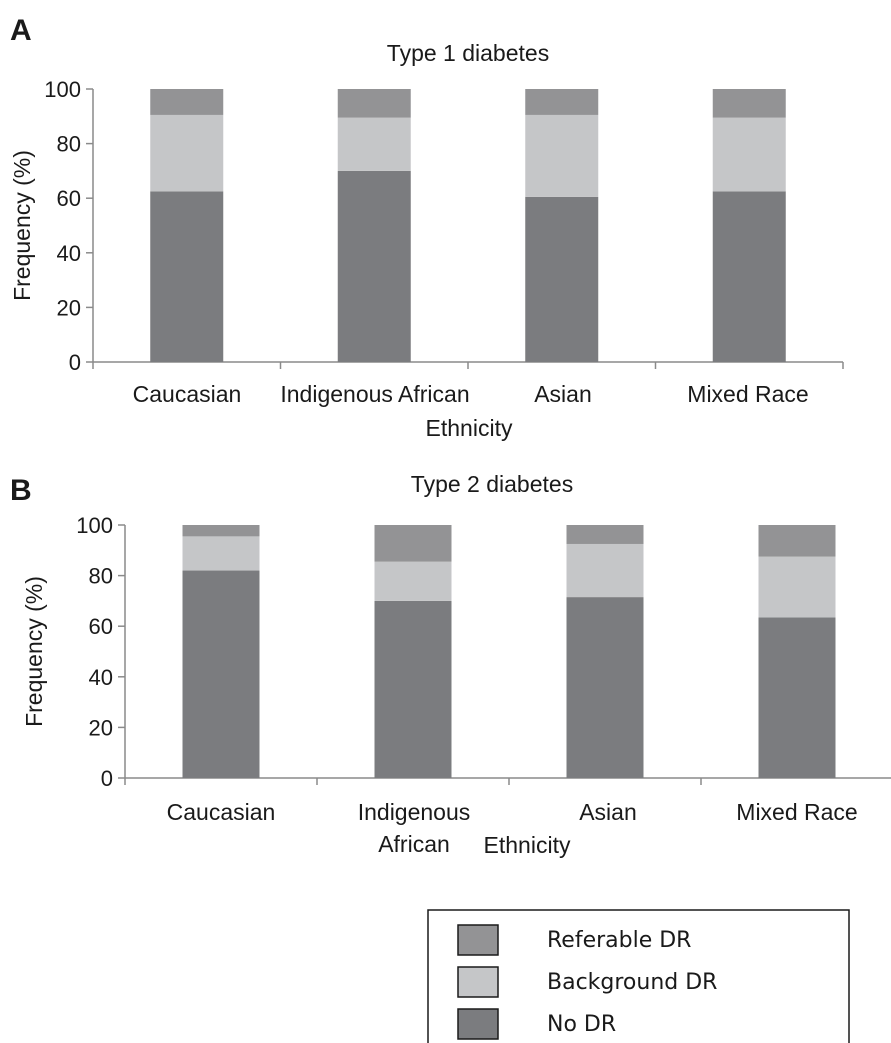 The image size is (891, 1043). What do you see at coordinates (221, 674) in the screenshot?
I see `bar-b-0-no-dr` at bounding box center [221, 674].